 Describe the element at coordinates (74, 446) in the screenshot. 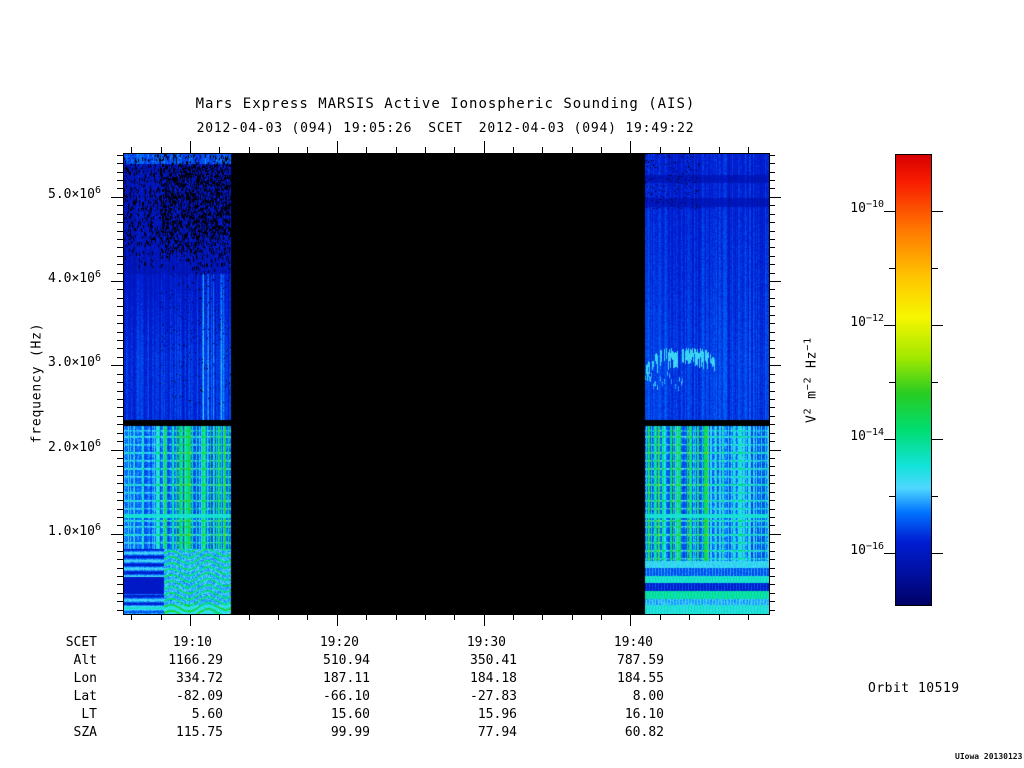

I see `y-tick-label: 2.0×106` at that location.